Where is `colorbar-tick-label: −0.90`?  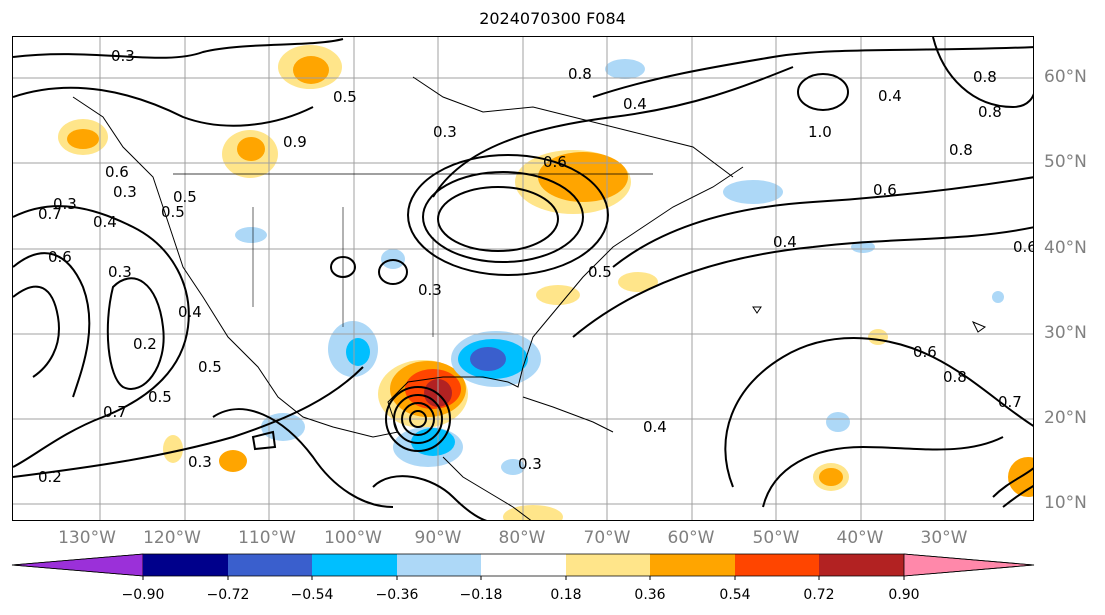 colorbar-tick-label: −0.90 is located at coordinates (143, 595).